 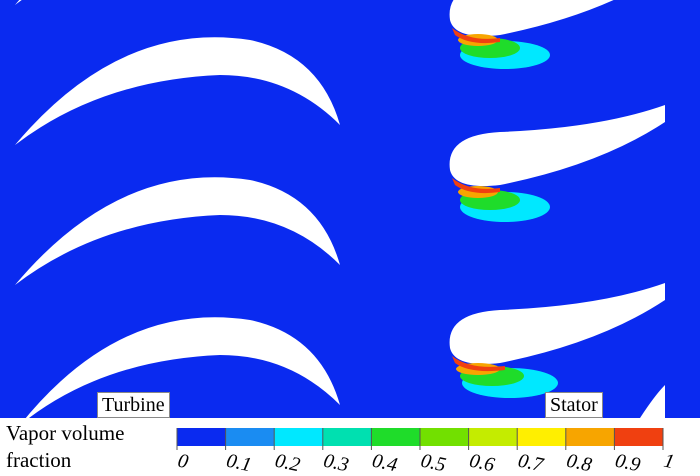 I want to click on colorbar-tick-label: 0.8, so click(x=579, y=463).